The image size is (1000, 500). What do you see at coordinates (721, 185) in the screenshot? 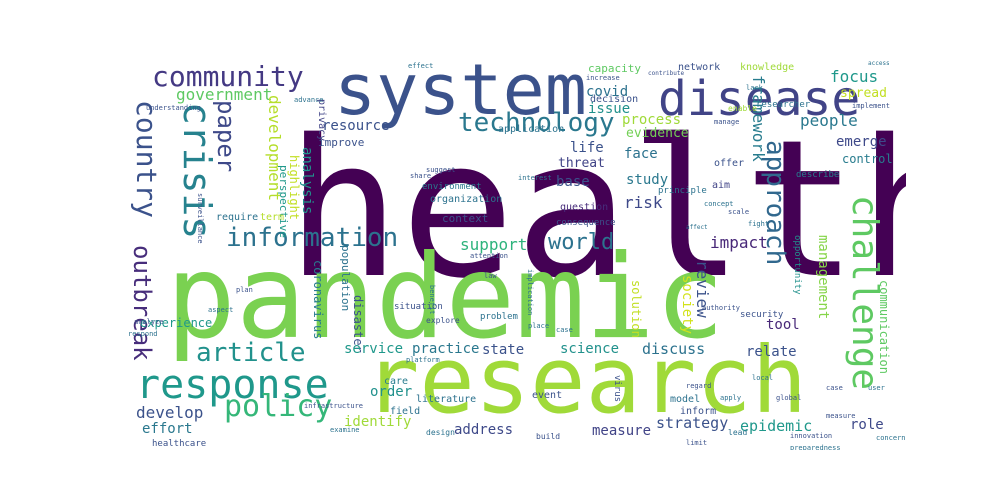
I see `word-aim: aim` at bounding box center [721, 185].